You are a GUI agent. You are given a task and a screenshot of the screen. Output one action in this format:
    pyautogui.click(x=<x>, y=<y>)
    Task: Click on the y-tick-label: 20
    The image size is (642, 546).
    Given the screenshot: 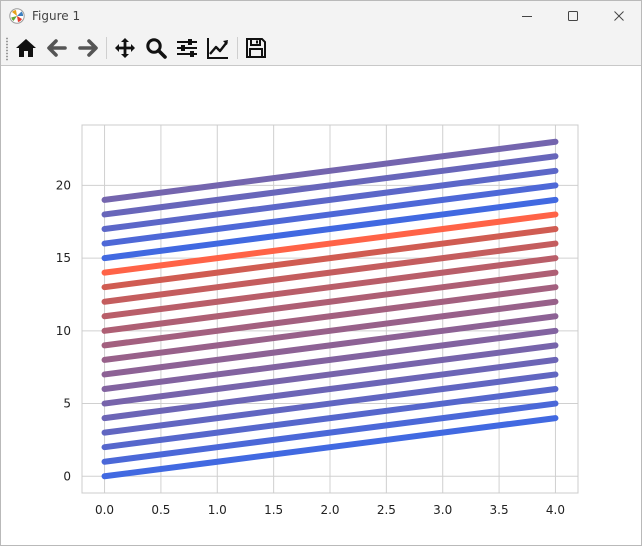 What is the action you would take?
    pyautogui.click(x=63, y=185)
    